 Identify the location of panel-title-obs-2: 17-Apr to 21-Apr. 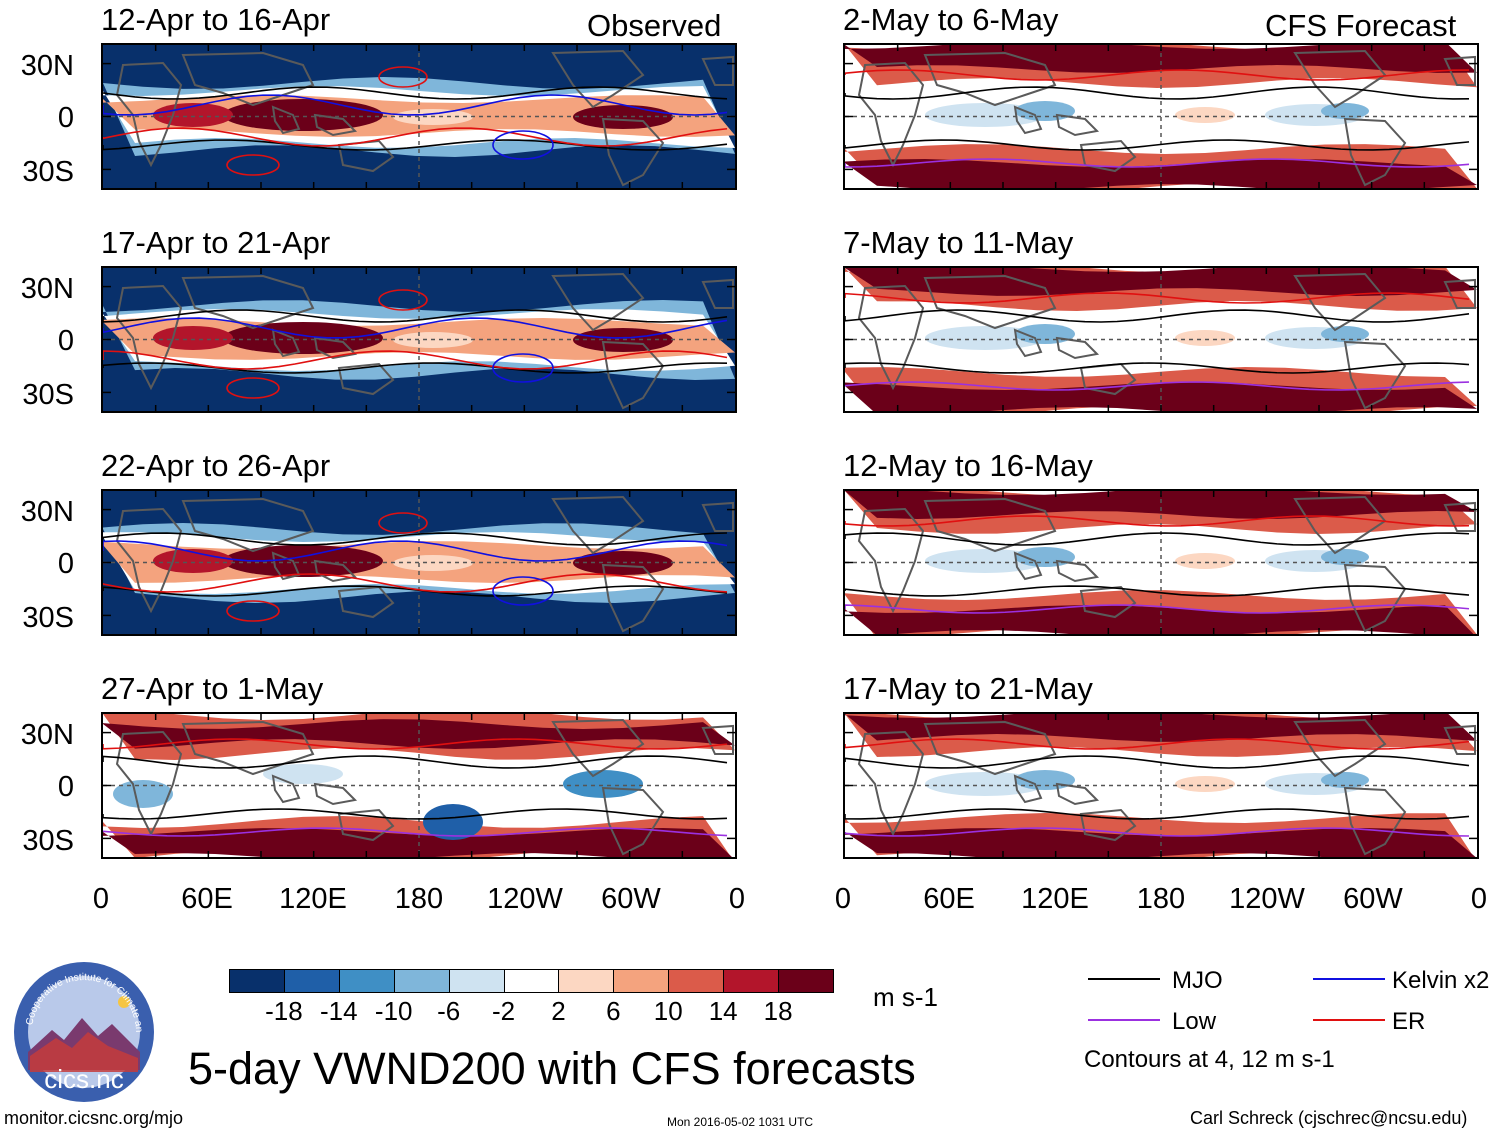
(216, 242).